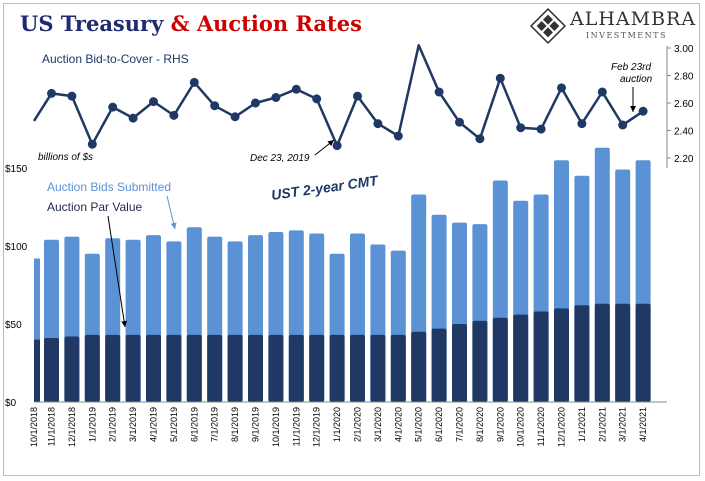 This screenshot has width=705, height=481. I want to click on x-tick-label: 4/1/2020, so click(398, 424).